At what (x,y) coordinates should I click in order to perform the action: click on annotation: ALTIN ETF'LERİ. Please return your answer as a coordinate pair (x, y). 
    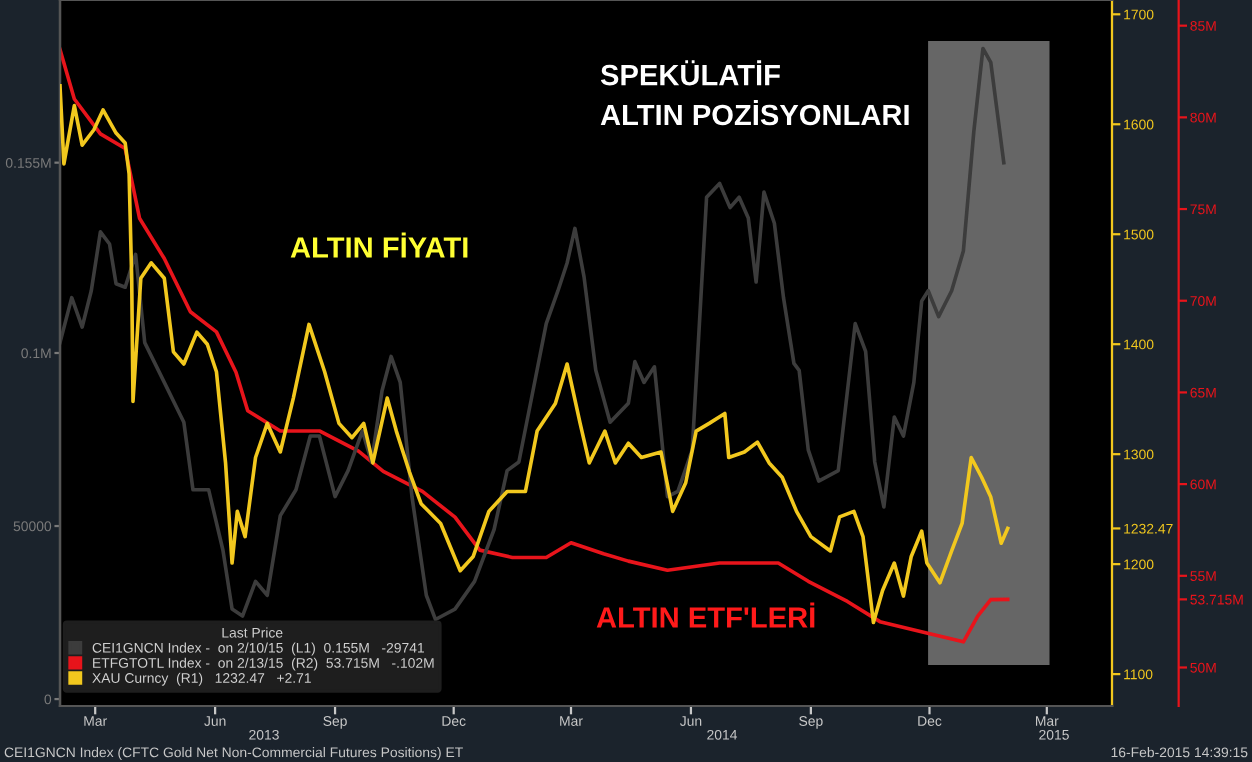
    Looking at the image, I should click on (705, 615).